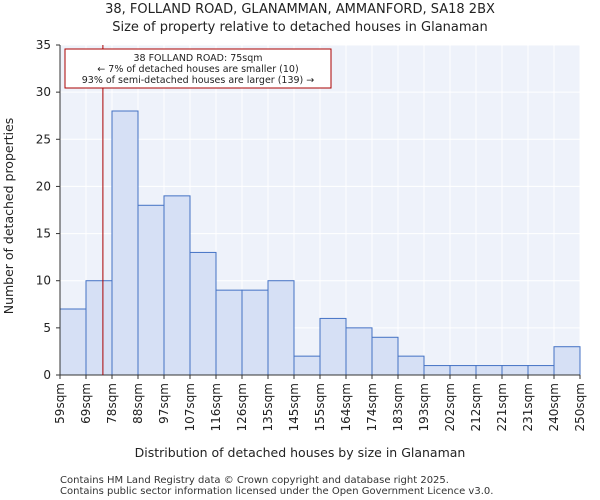 This screenshot has height=500, width=600. Describe the element at coordinates (60, 403) in the screenshot. I see `x-tick-label: 59sqm` at that location.